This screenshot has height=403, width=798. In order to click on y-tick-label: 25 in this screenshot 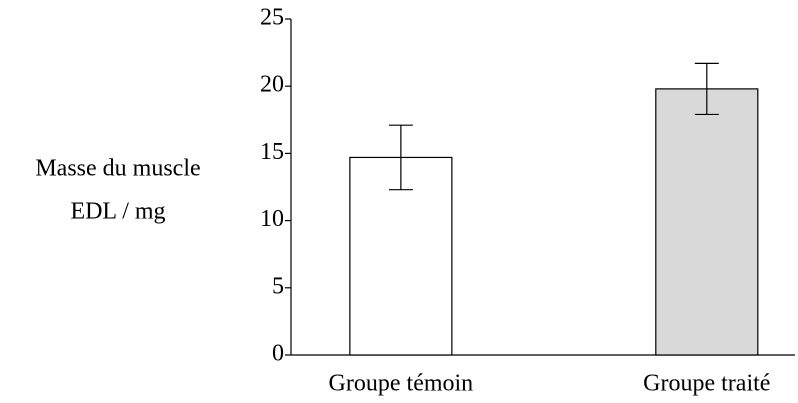, I will do `click(272, 18)`.